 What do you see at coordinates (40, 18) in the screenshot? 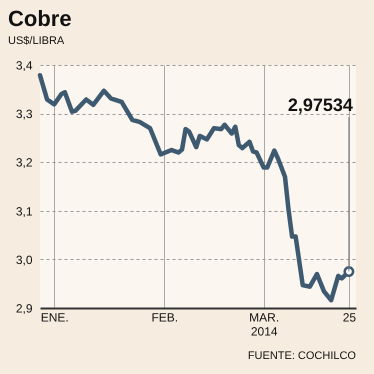
I see `chart-title: Cobre` at bounding box center [40, 18].